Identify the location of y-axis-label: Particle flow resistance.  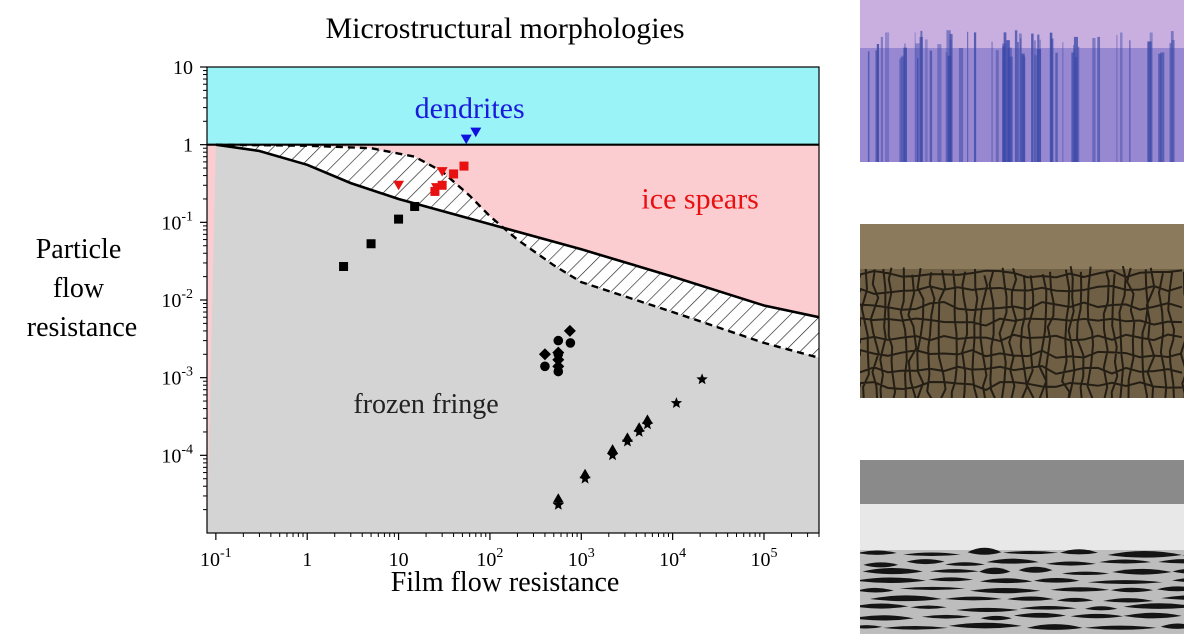
(82, 288).